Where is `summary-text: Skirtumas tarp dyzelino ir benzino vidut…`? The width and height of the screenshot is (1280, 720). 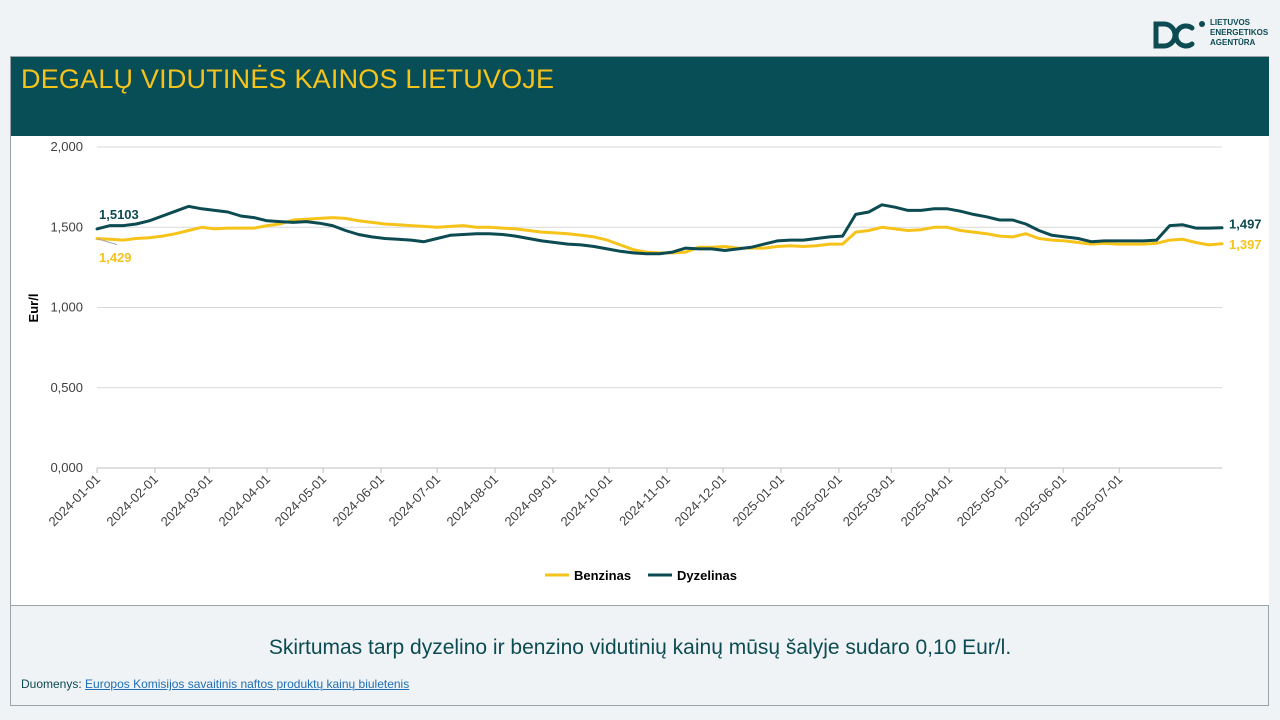 summary-text: Skirtumas tarp dyzelino ir benzino vidut… is located at coordinates (640, 647).